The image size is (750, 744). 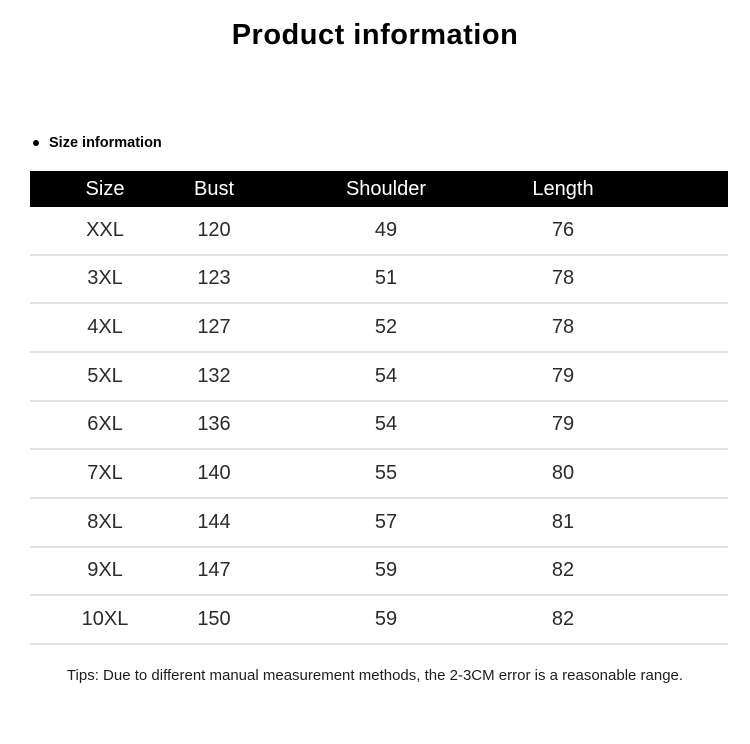 What do you see at coordinates (386, 521) in the screenshot?
I see `table-cell: 57` at bounding box center [386, 521].